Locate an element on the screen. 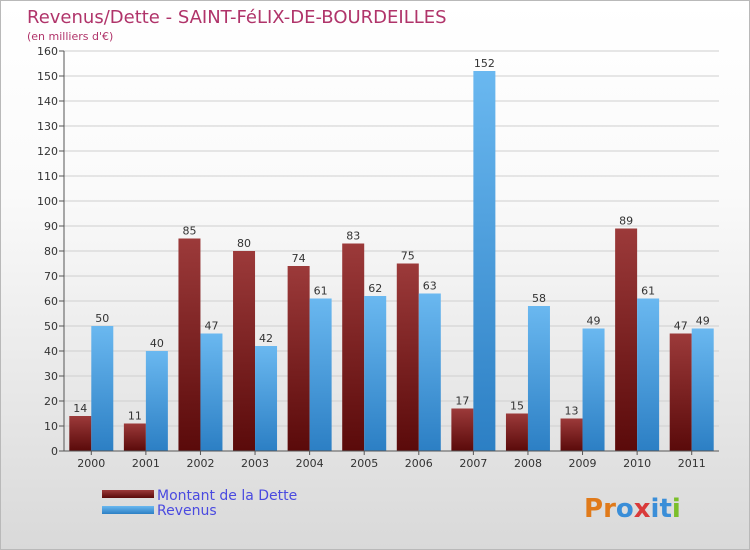 This screenshot has width=750, height=550. proxiti-logo: Proxiti is located at coordinates (632, 509).